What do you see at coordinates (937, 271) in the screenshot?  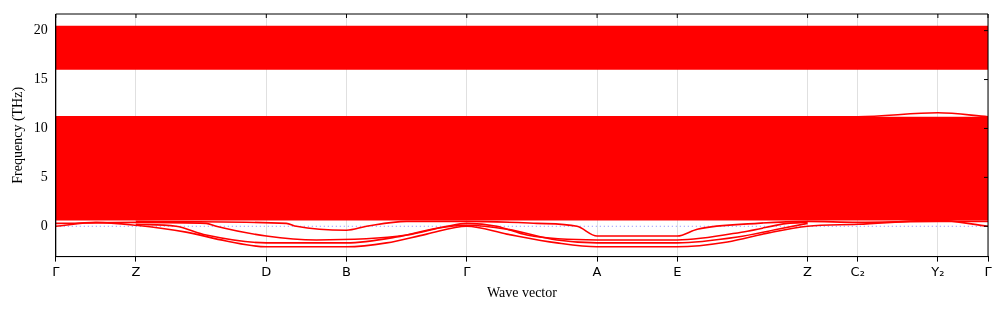 I see `x-tick-label: Y₂` at bounding box center [937, 271].